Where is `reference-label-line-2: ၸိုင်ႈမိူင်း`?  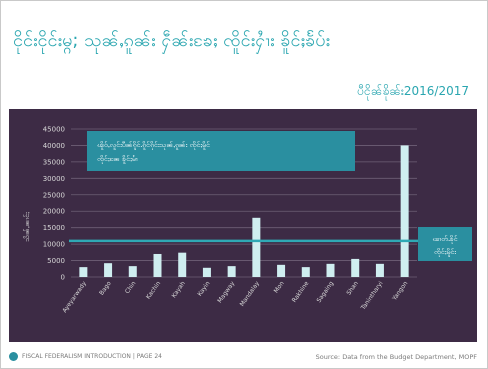
reference-label-line-2: ၸိုင်ႈမိူင်း is located at coordinates (445, 252).